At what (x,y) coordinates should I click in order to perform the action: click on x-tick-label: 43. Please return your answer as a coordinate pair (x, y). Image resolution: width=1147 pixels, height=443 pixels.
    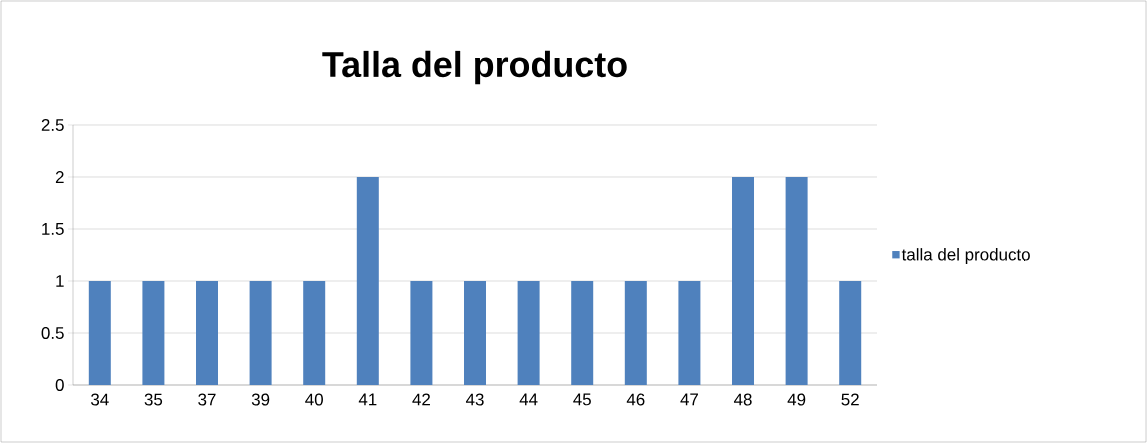
    Looking at the image, I should click on (474, 399).